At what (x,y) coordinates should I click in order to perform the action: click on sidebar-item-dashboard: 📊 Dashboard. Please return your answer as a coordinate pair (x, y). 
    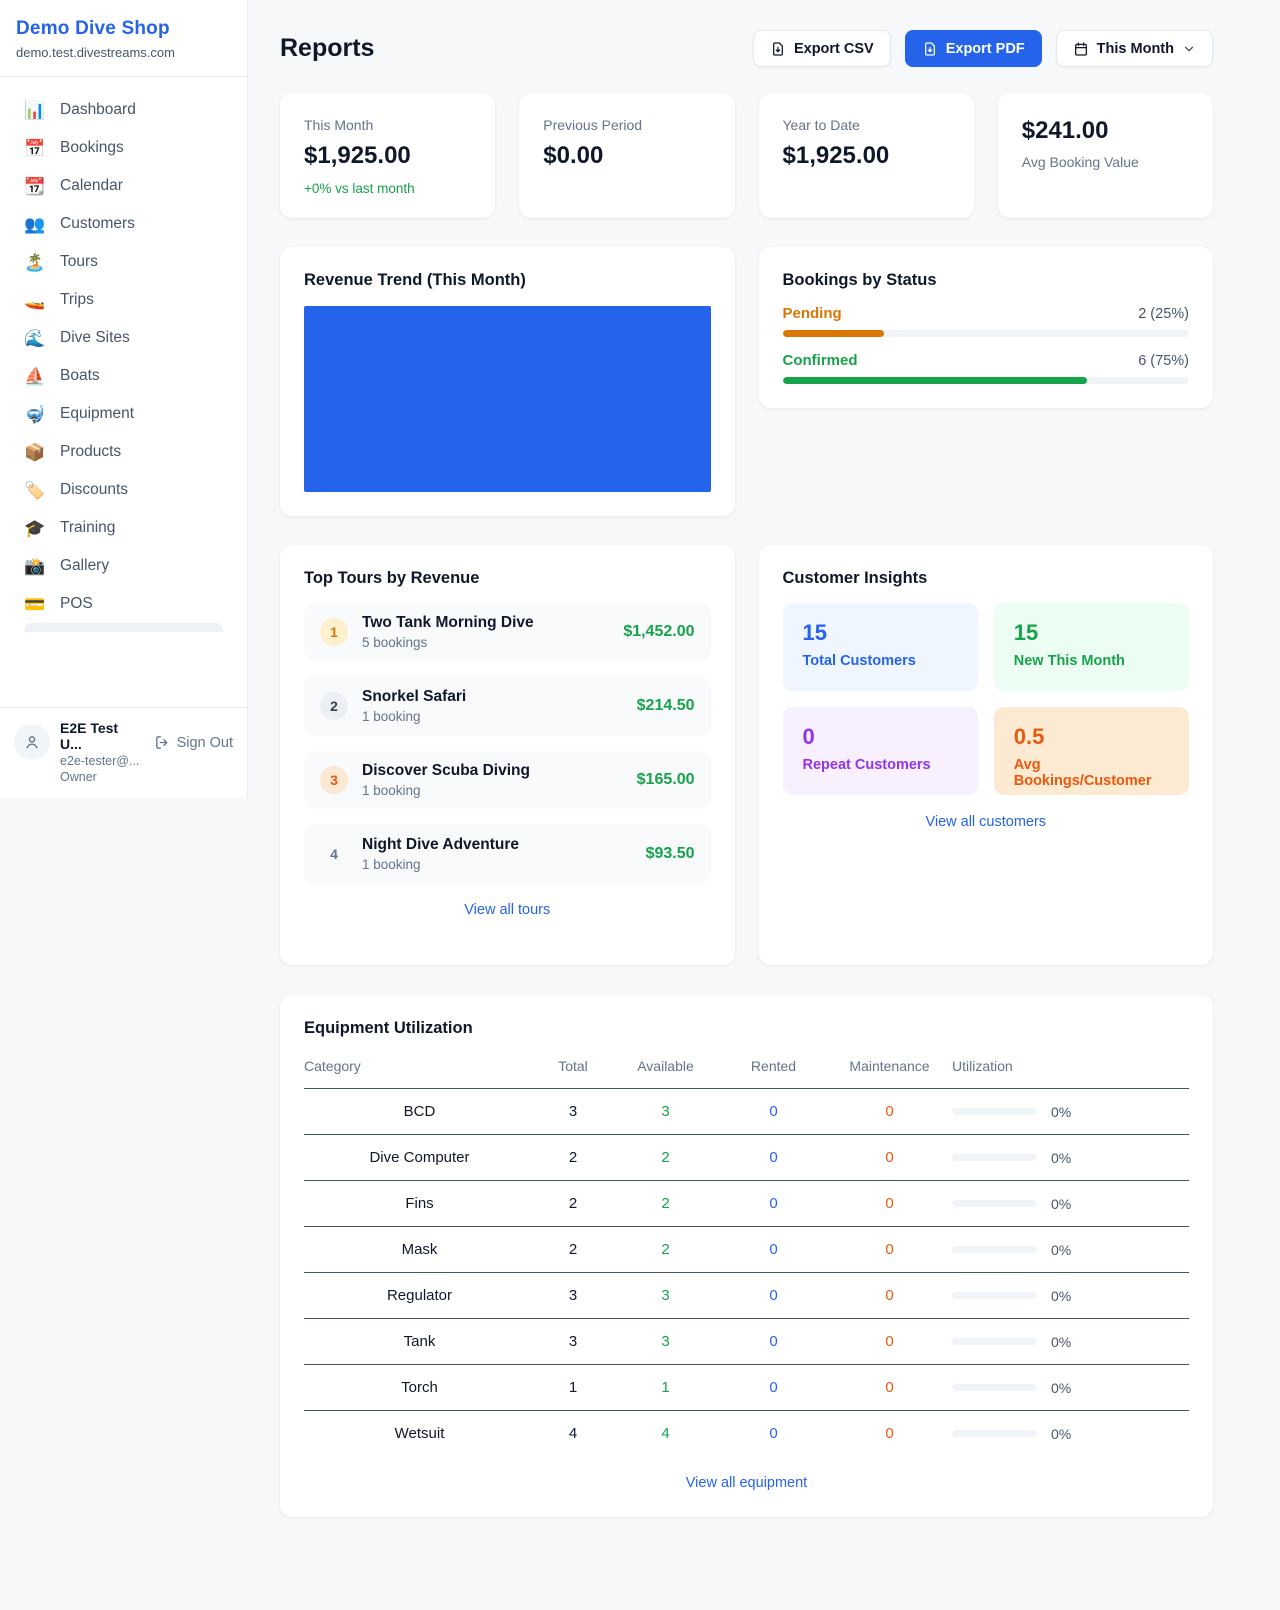
    Looking at the image, I should click on (123, 110).